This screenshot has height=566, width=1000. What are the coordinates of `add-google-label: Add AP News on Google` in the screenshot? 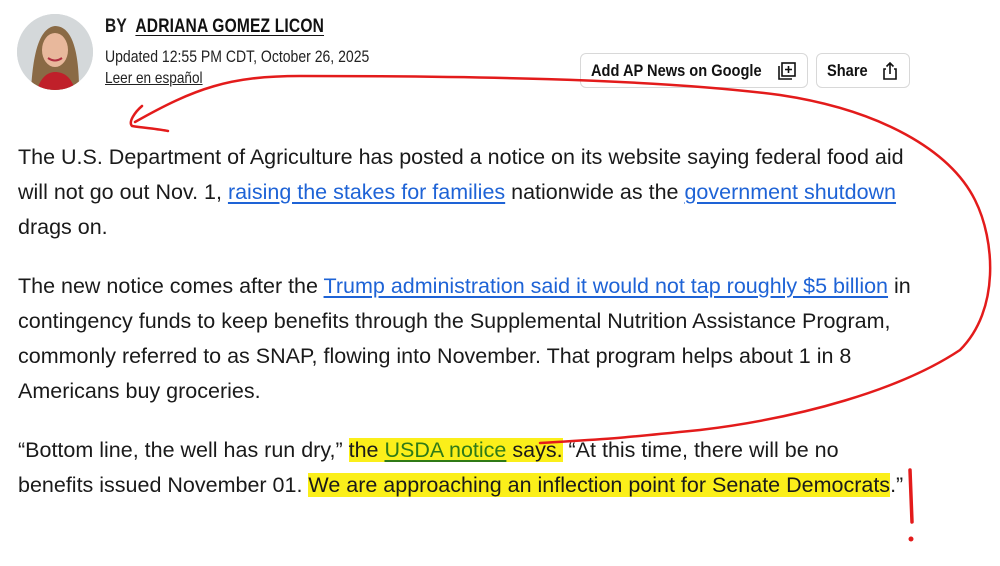 It's located at (676, 70).